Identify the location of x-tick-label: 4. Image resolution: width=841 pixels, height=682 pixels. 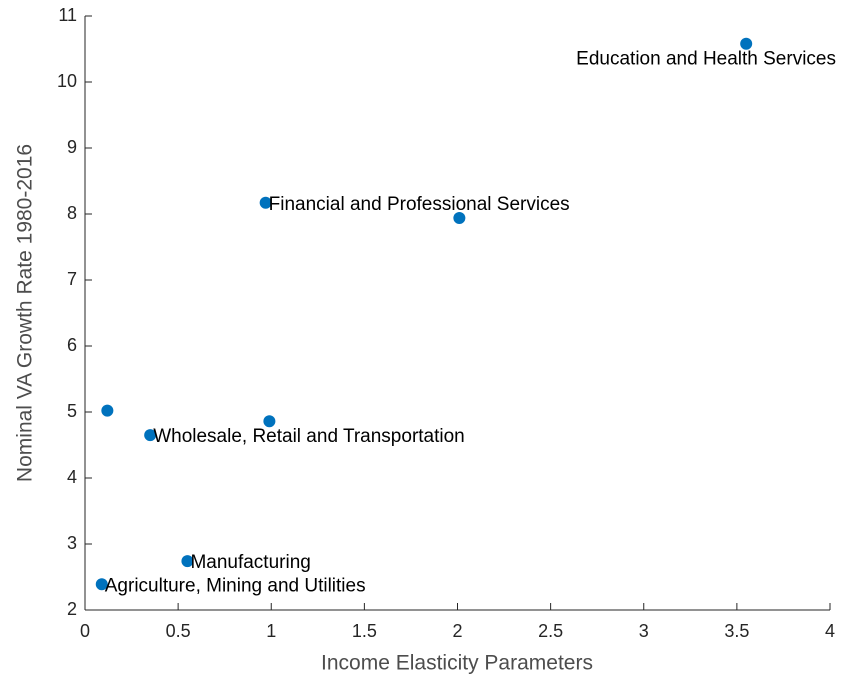
(830, 631).